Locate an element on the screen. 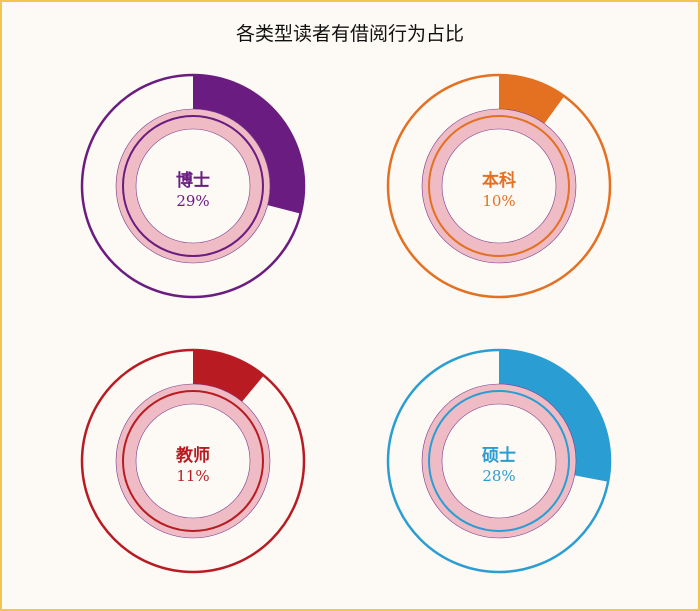 This screenshot has width=700, height=611. chart-title: 各类型读者有借阅行为占比 is located at coordinates (350, 34).